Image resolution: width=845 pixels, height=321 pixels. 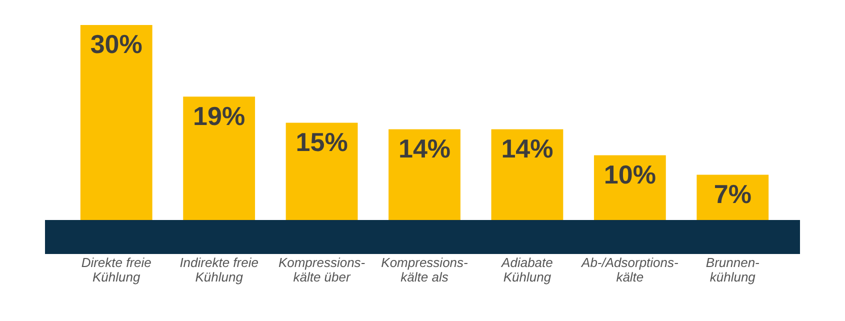 I want to click on x-tick-label: Kompressions- kälte über, so click(x=322, y=269).